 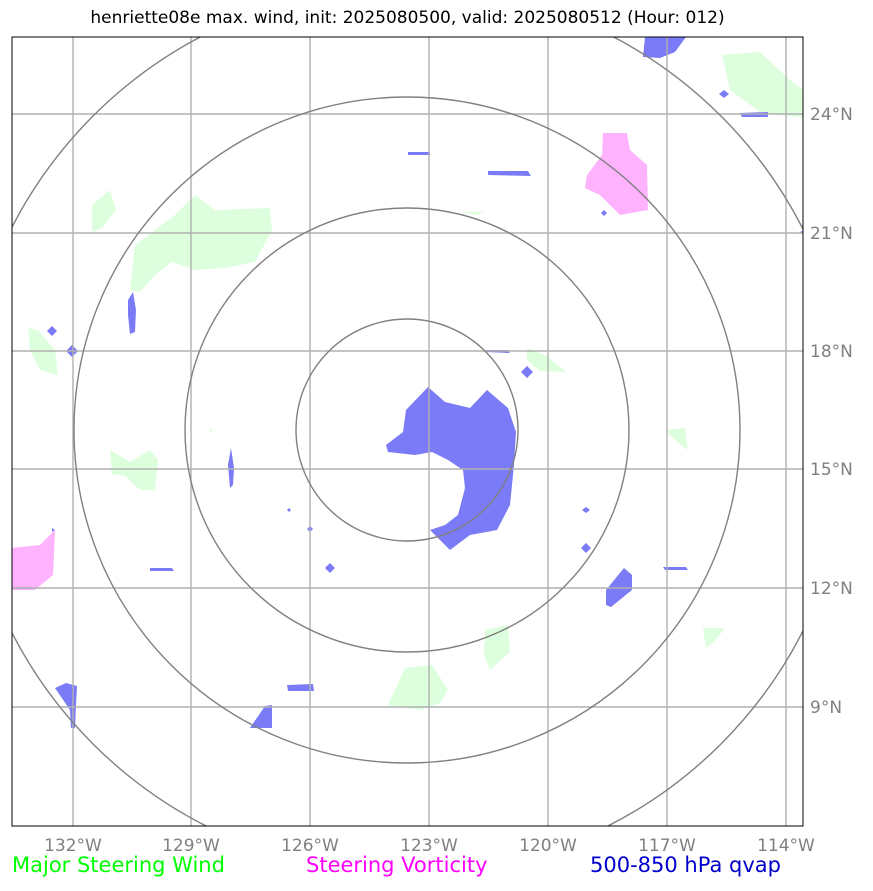 I want to click on legend-qvap: 500-850 hPa qvap, so click(x=685, y=865).